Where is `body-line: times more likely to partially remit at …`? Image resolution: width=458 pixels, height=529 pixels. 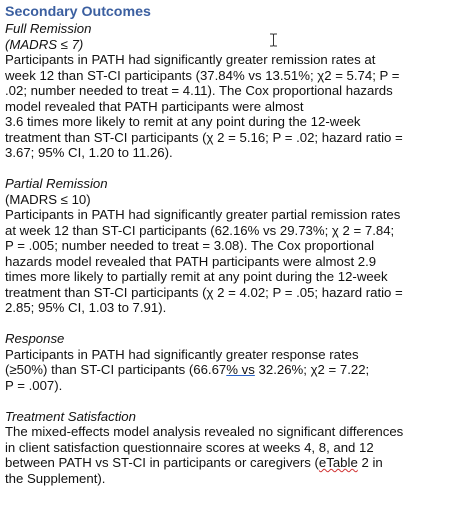 body-line: times more likely to partially remit at … is located at coordinates (196, 276).